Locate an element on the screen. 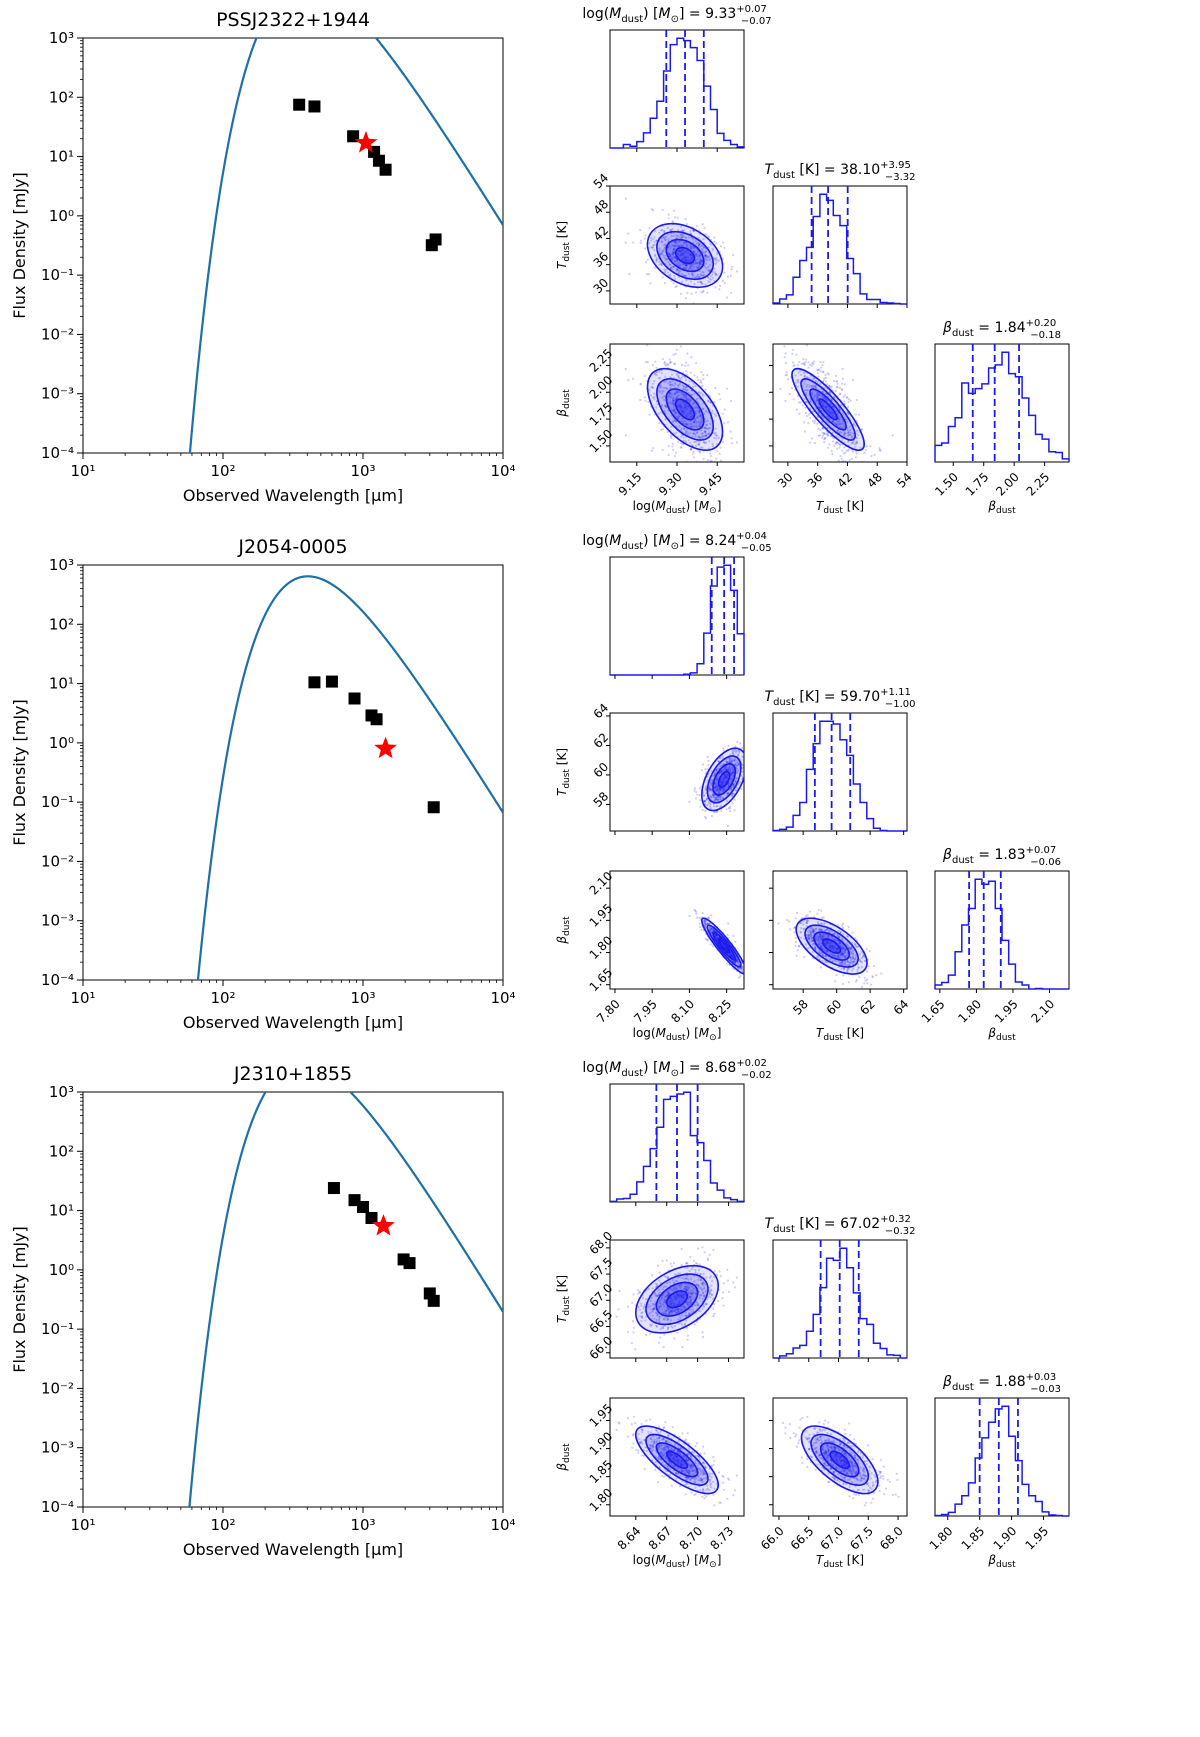 The width and height of the screenshot is (1200, 1737). corner-scatter-frame is located at coordinates (677, 930).